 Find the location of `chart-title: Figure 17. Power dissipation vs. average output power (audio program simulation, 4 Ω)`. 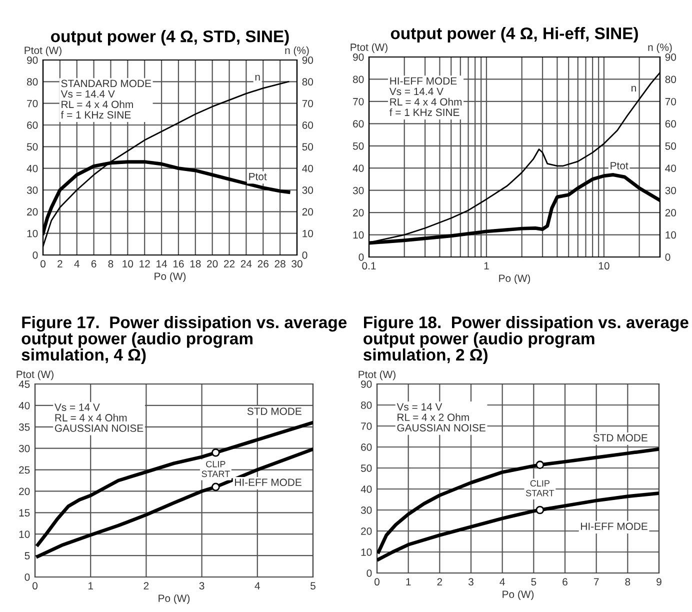

chart-title: Figure 17. Power dissipation vs. average output power (audio program simulation, 4 Ω) is located at coordinates (184, 340).